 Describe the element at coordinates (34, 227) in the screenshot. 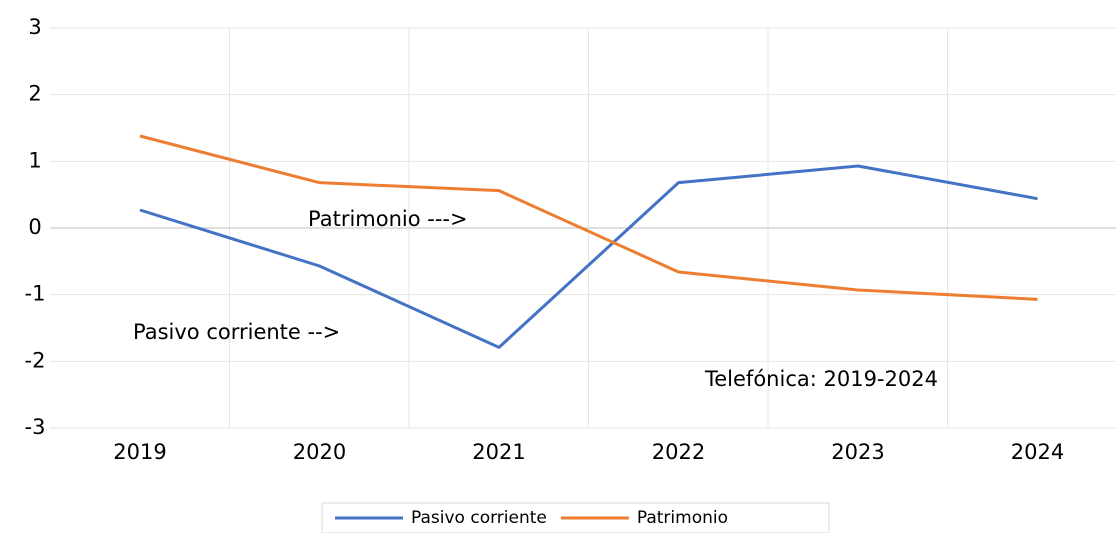

I see `y-tick-label: 0` at that location.